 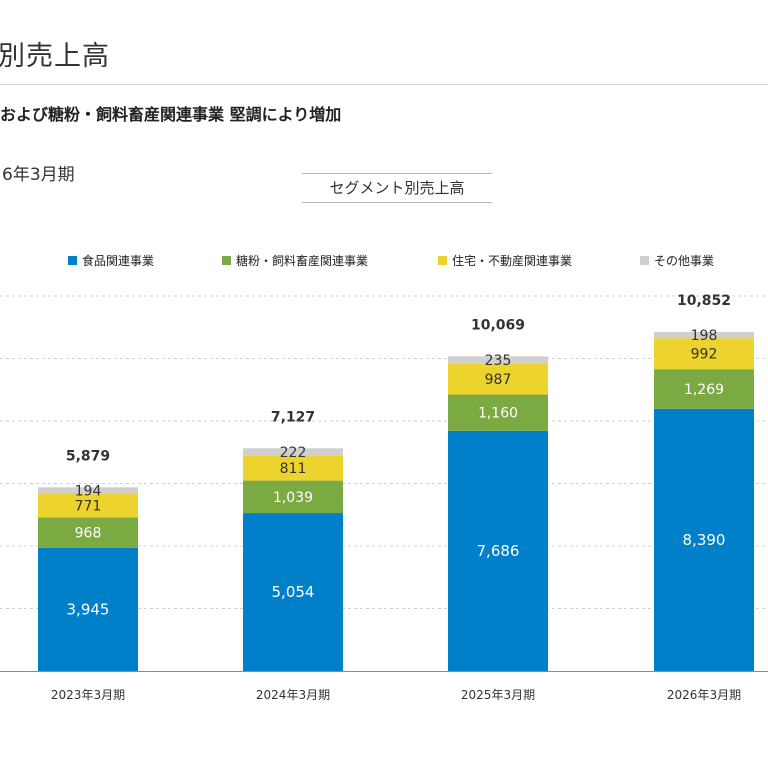 I want to click on total-label: 7,127, so click(x=293, y=417).